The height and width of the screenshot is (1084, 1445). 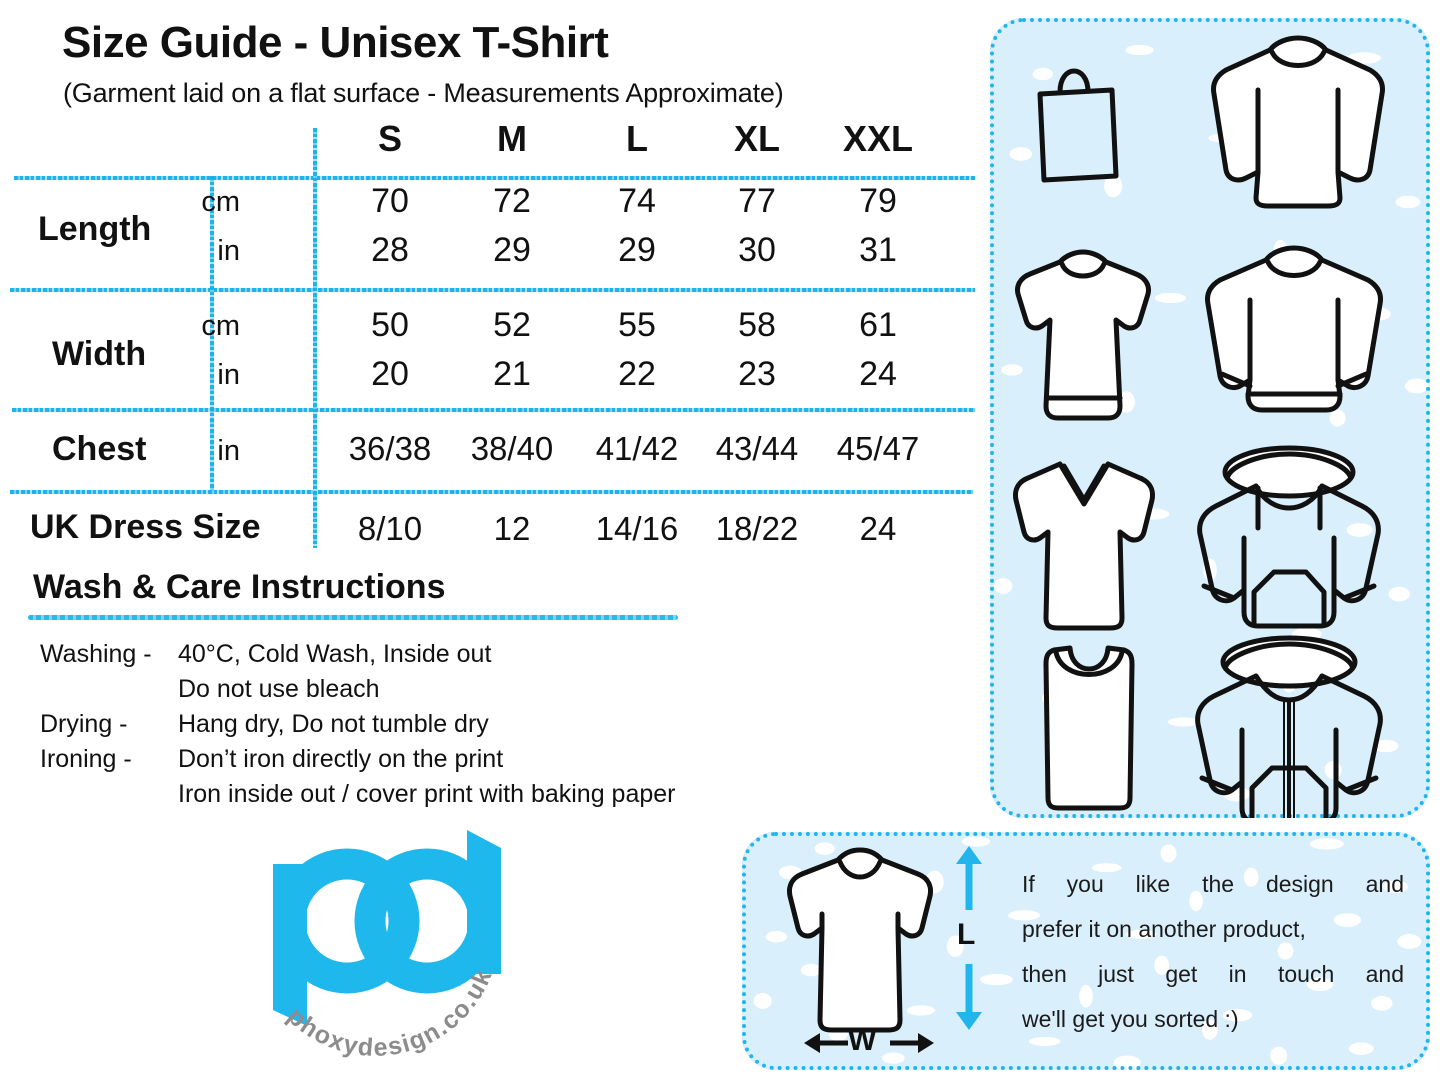 What do you see at coordinates (757, 448) in the screenshot?
I see `cell-chest-in-xl: 43/44` at bounding box center [757, 448].